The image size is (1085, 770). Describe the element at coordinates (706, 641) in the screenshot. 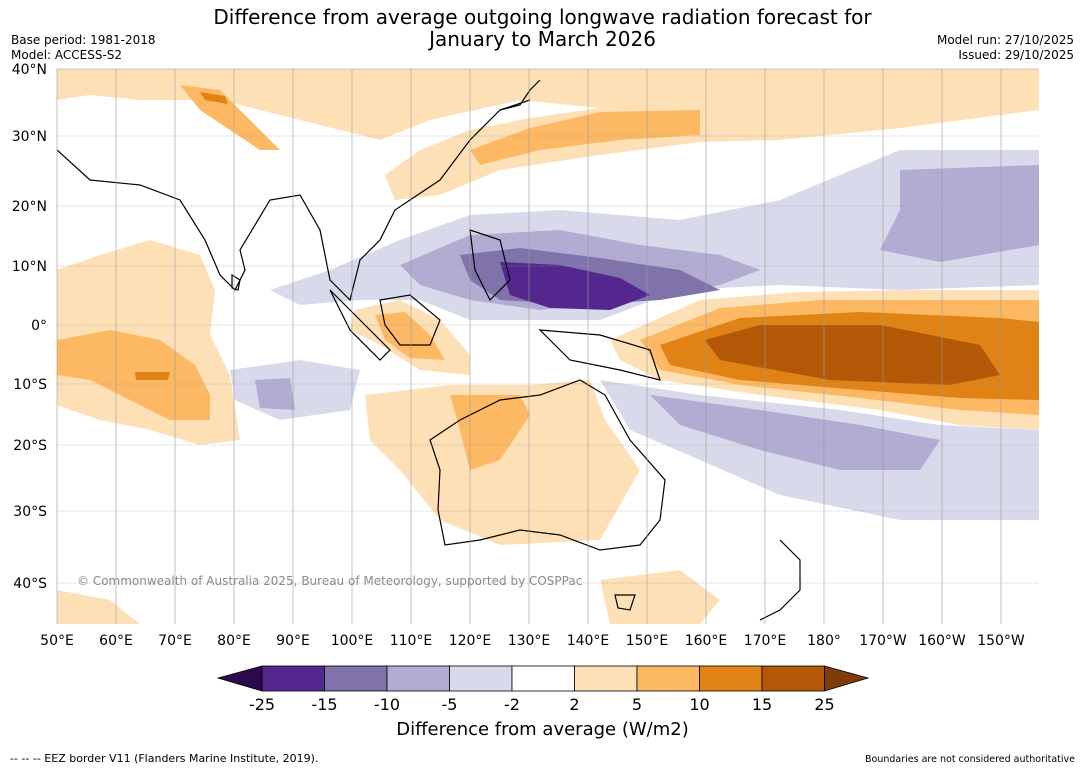

I see `lon-label: 160°E` at that location.